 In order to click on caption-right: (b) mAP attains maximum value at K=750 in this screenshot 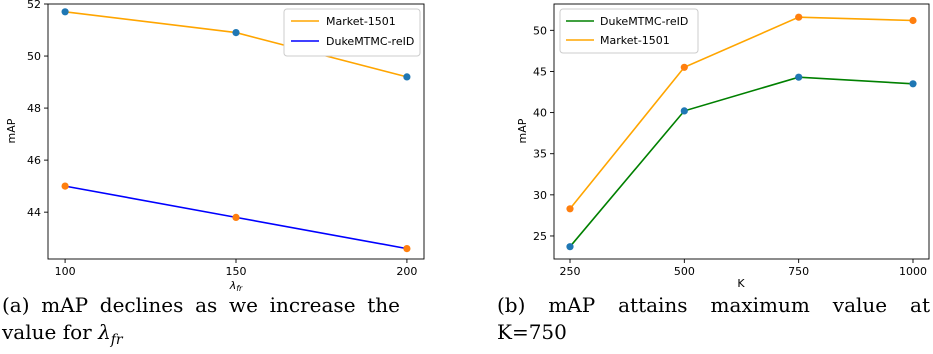, I will do `click(713, 319)`.